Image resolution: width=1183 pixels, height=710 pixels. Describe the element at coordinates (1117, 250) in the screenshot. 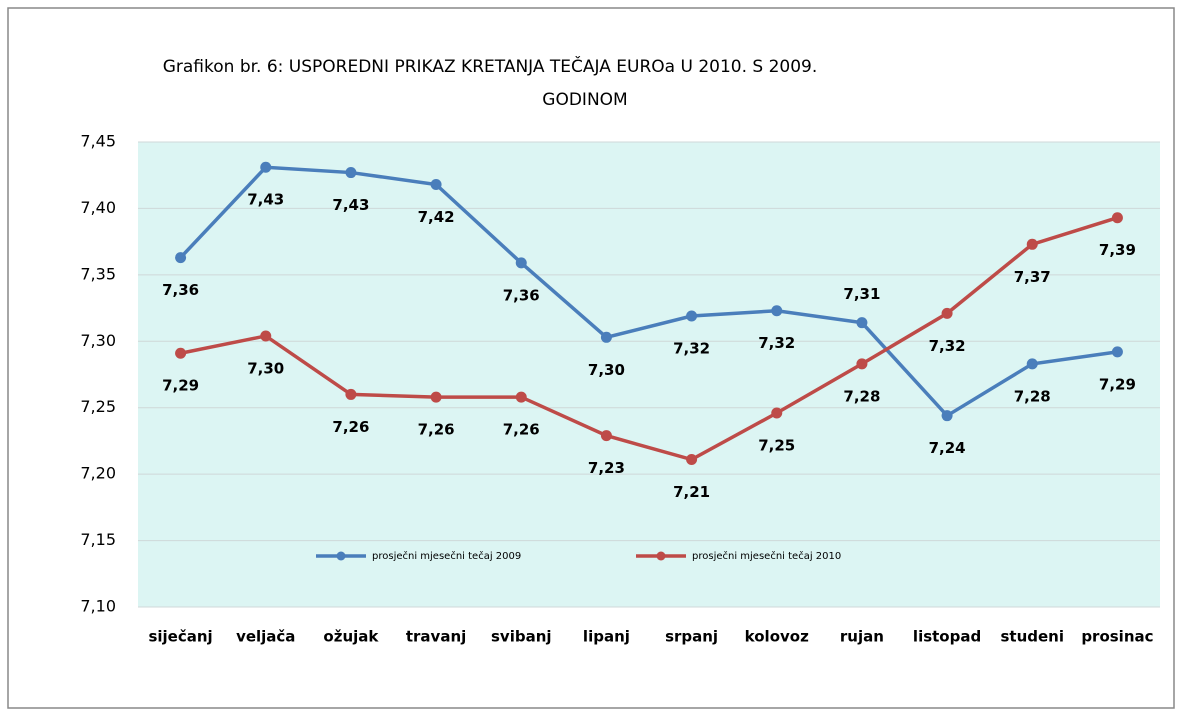

I see `data-label: 7,39` at that location.